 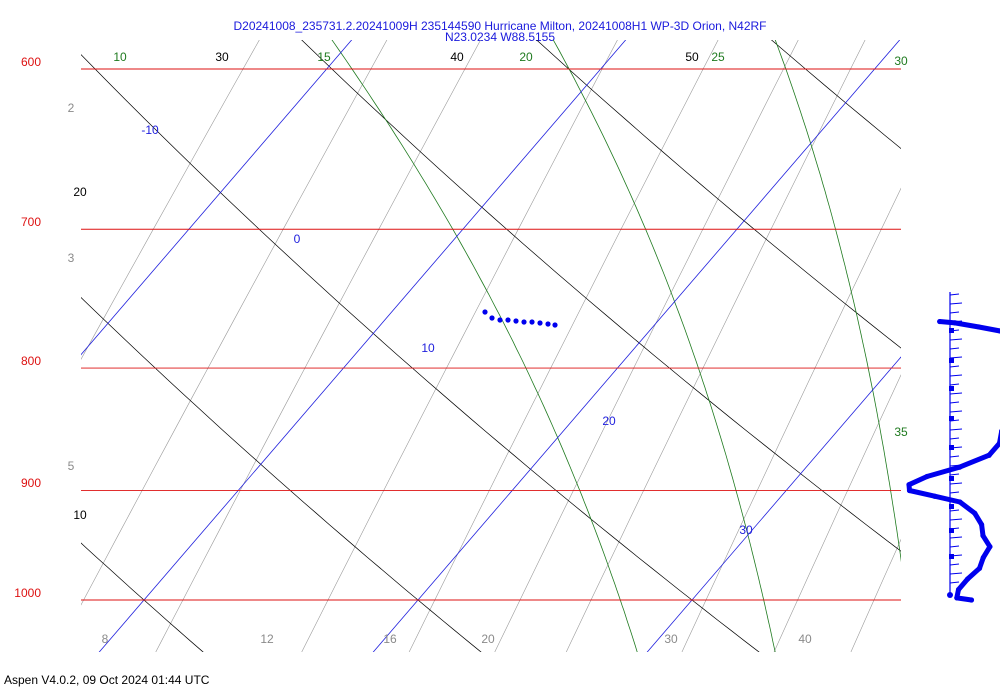 What do you see at coordinates (837, 301) in the screenshot?
I see `moist-adiabat-line` at bounding box center [837, 301].